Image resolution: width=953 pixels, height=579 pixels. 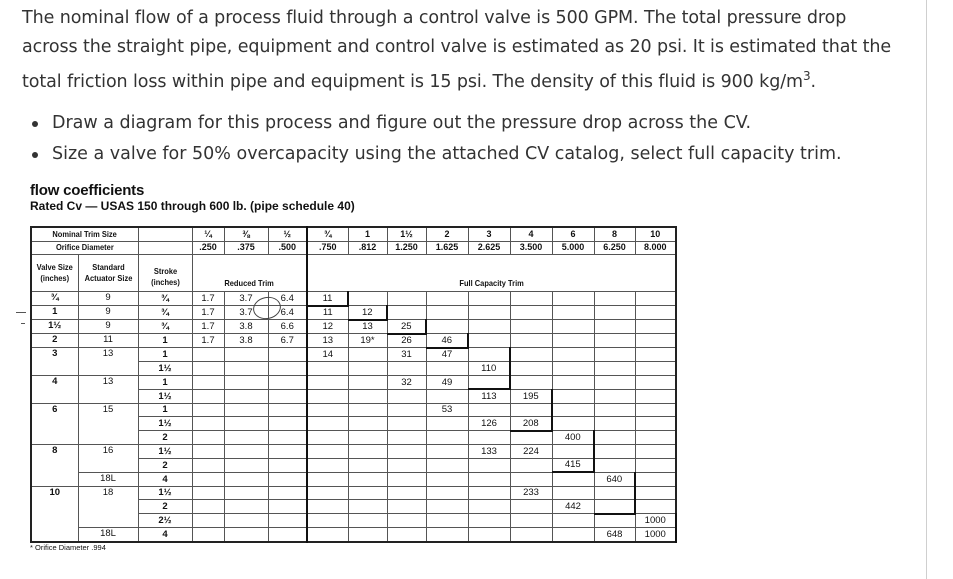 I want to click on cv-value-cell: 133, so click(x=489, y=451).